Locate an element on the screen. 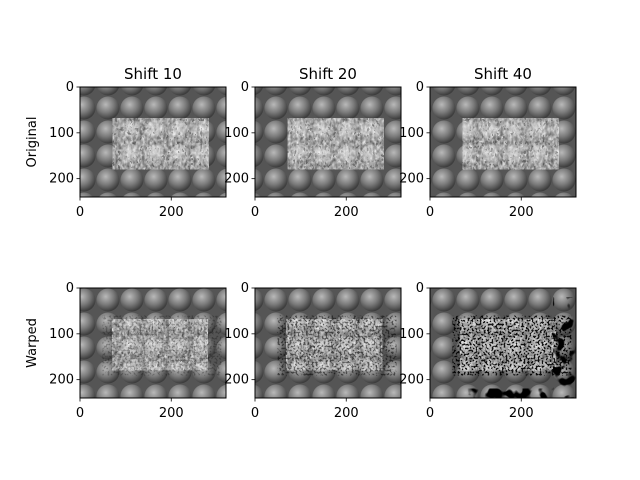 The image size is (640, 480). subplot-title: Shift 10 is located at coordinates (153, 74).